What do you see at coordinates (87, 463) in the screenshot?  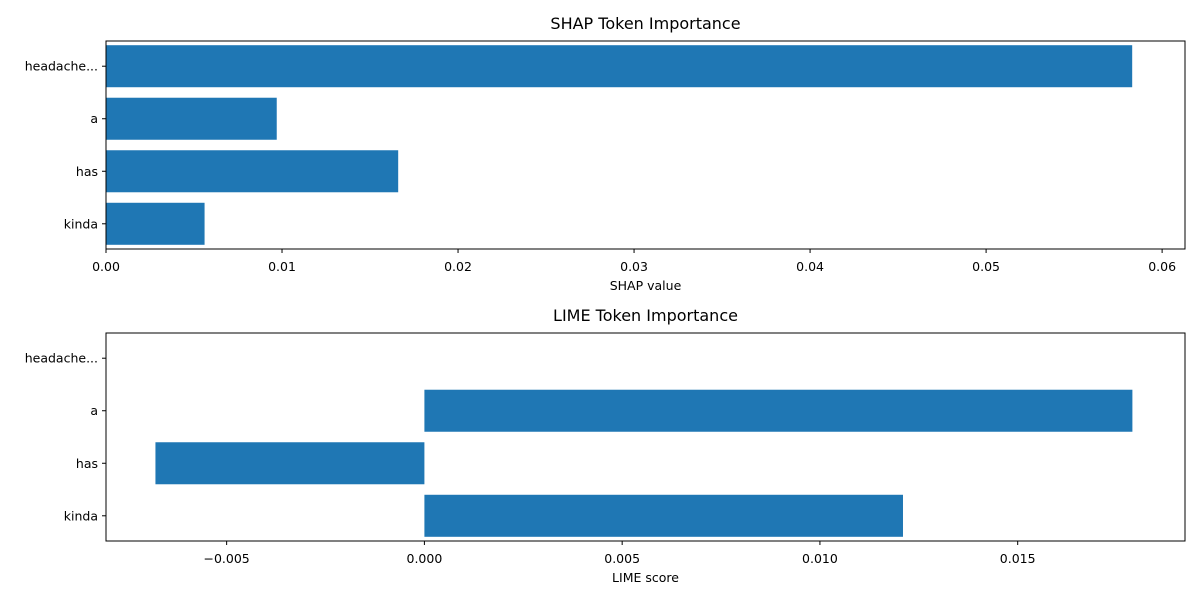 I see `lime-y-tick-label: has` at bounding box center [87, 463].